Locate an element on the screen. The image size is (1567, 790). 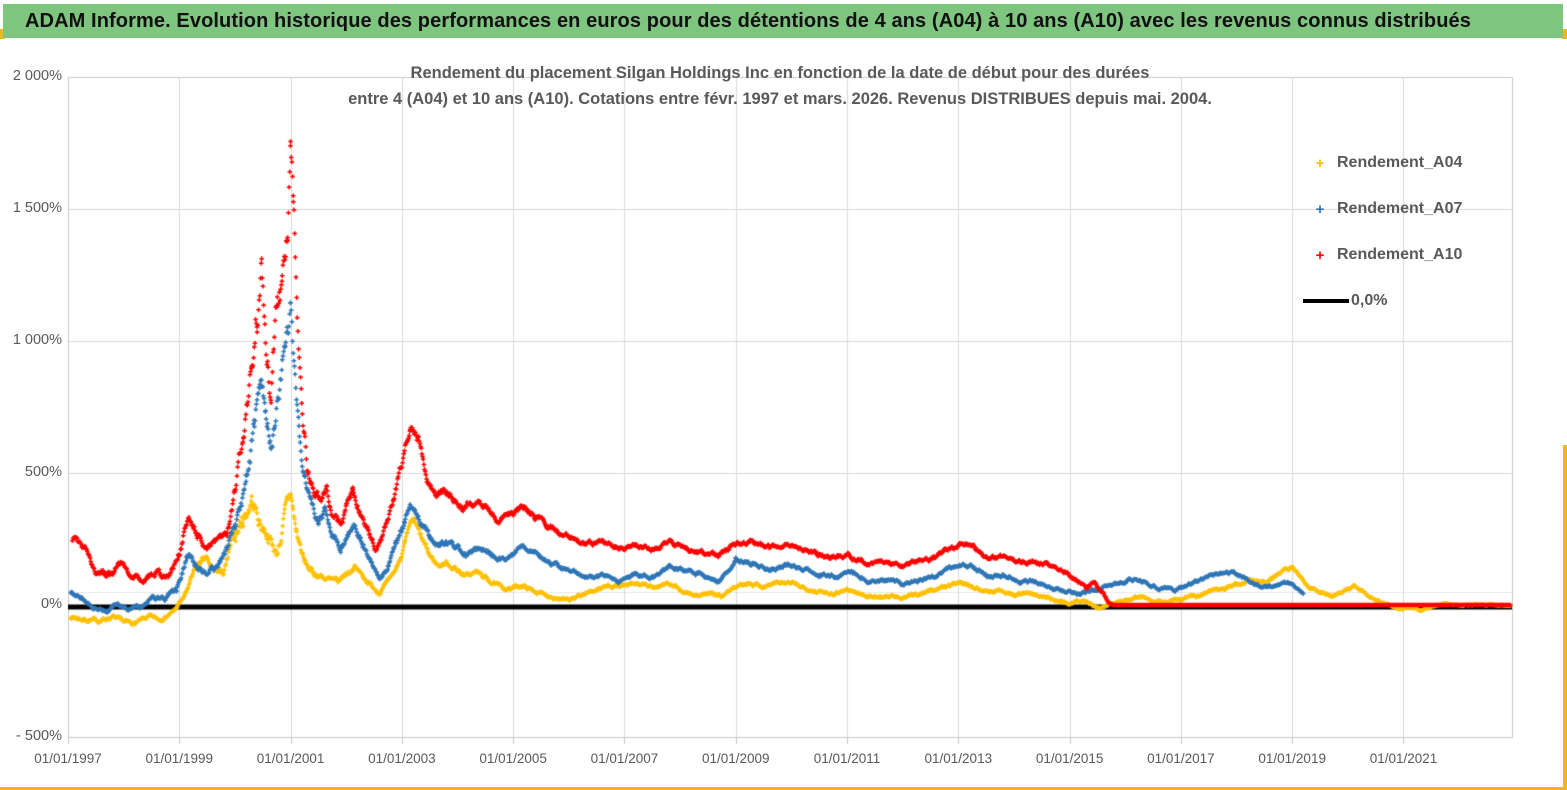
y-axis-tick-label: 2 000% is located at coordinates (37, 76).